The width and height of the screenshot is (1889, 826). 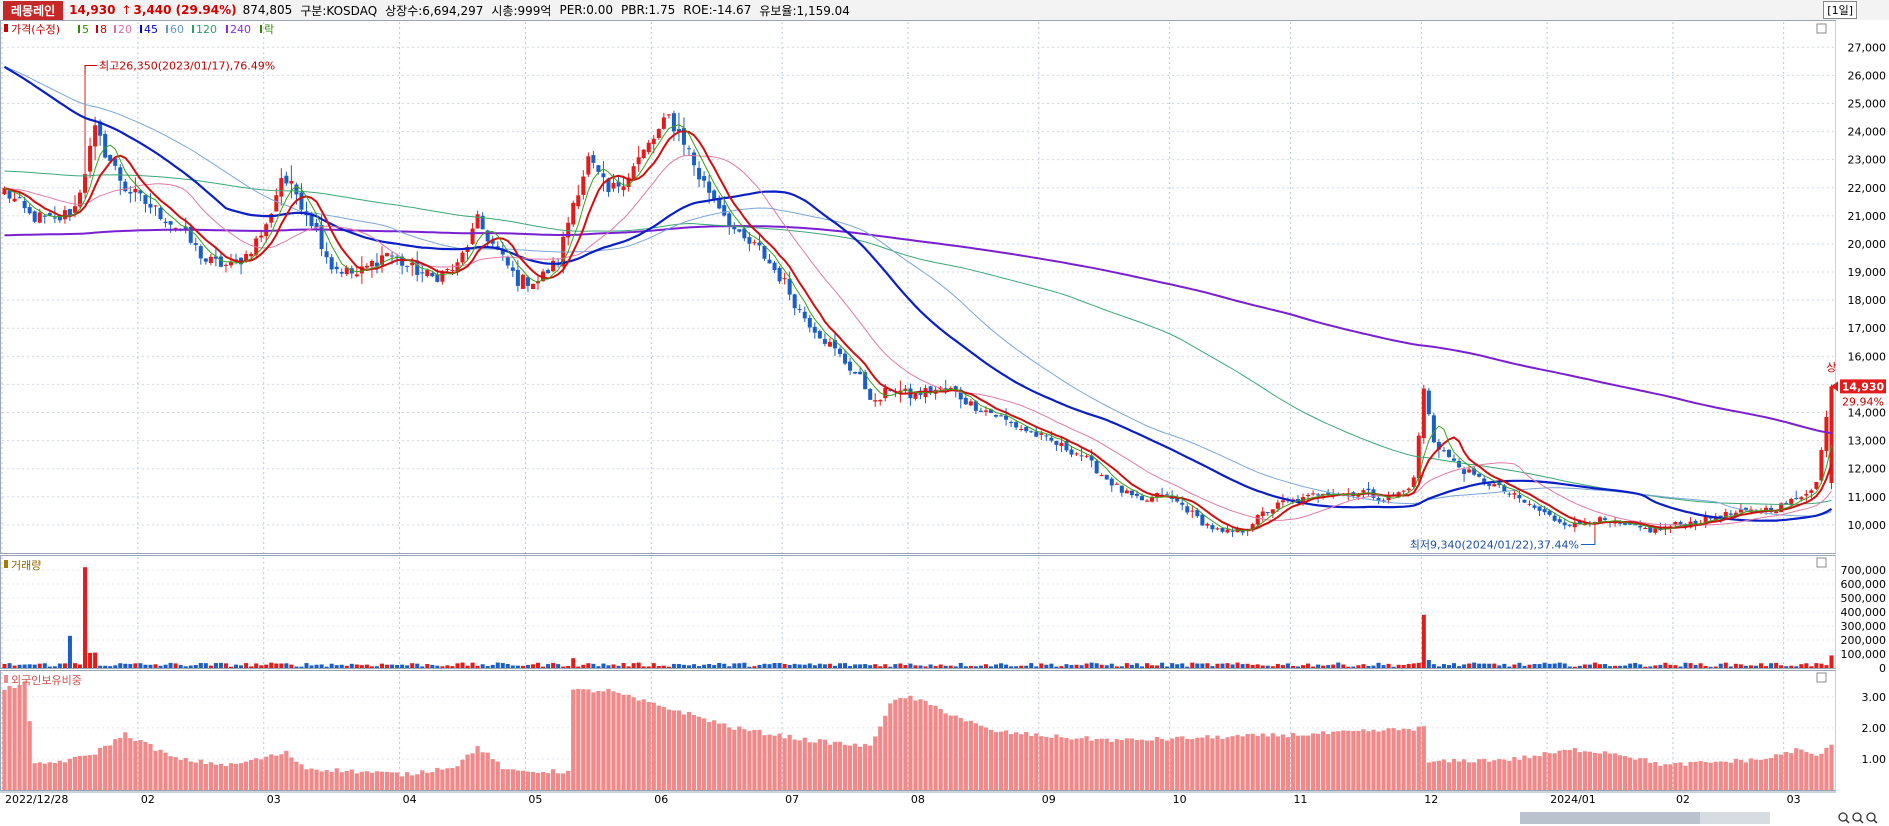 I want to click on period-selector: [1일], so click(x=1840, y=10).